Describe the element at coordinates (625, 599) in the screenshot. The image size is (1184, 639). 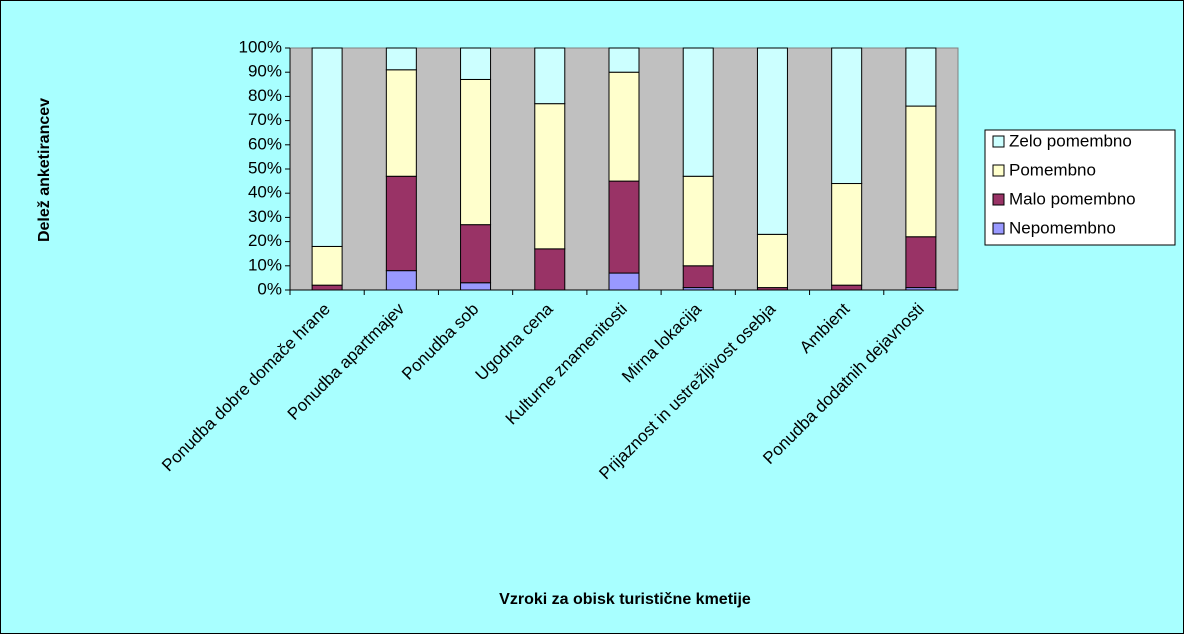
I see `x-axis-title: Vzroki za obisk turistične kmetije` at that location.